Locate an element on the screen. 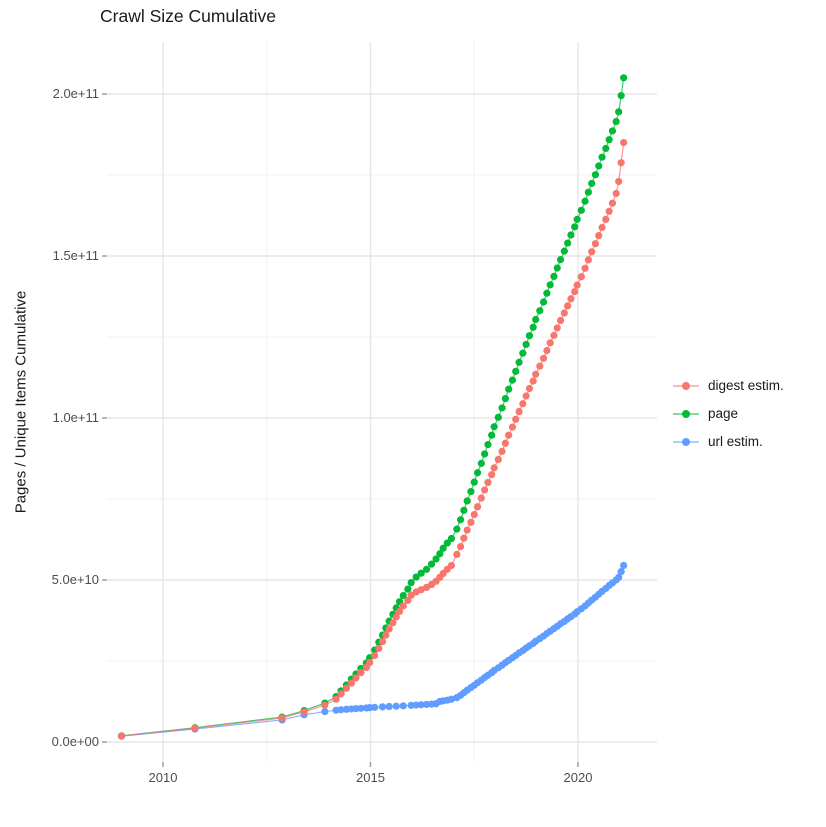 The height and width of the screenshot is (827, 826). legend-label: digest estim. is located at coordinates (746, 385).